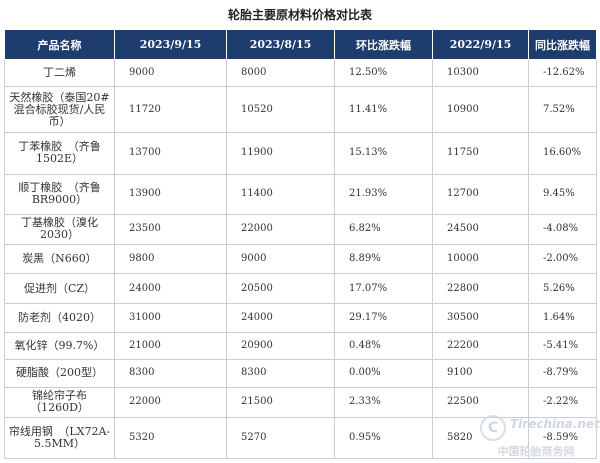 The image size is (600, 463). Describe the element at coordinates (280, 346) in the screenshot. I see `cell-2023-08-15: 20900` at that location.